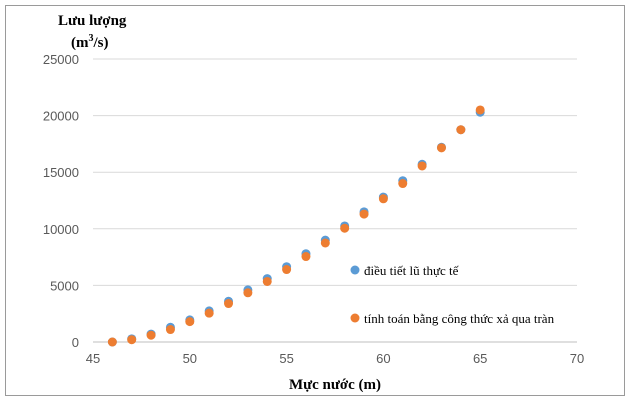 This screenshot has height=401, width=630. Describe the element at coordinates (64, 285) in the screenshot. I see `y-tick-label: 5000` at that location.